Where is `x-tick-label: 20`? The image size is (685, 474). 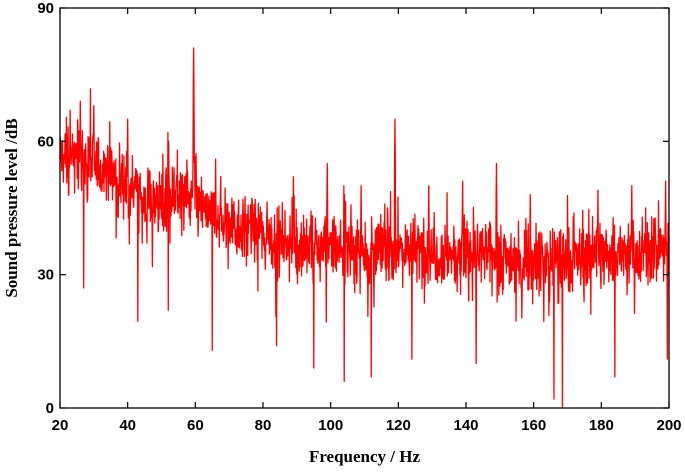
x-tick-label: 20 is located at coordinates (60, 425).